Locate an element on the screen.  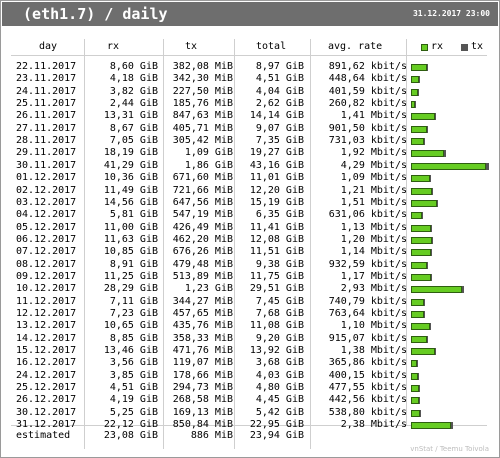
tx-cell: 435,76 MiB is located at coordinates (202, 326).